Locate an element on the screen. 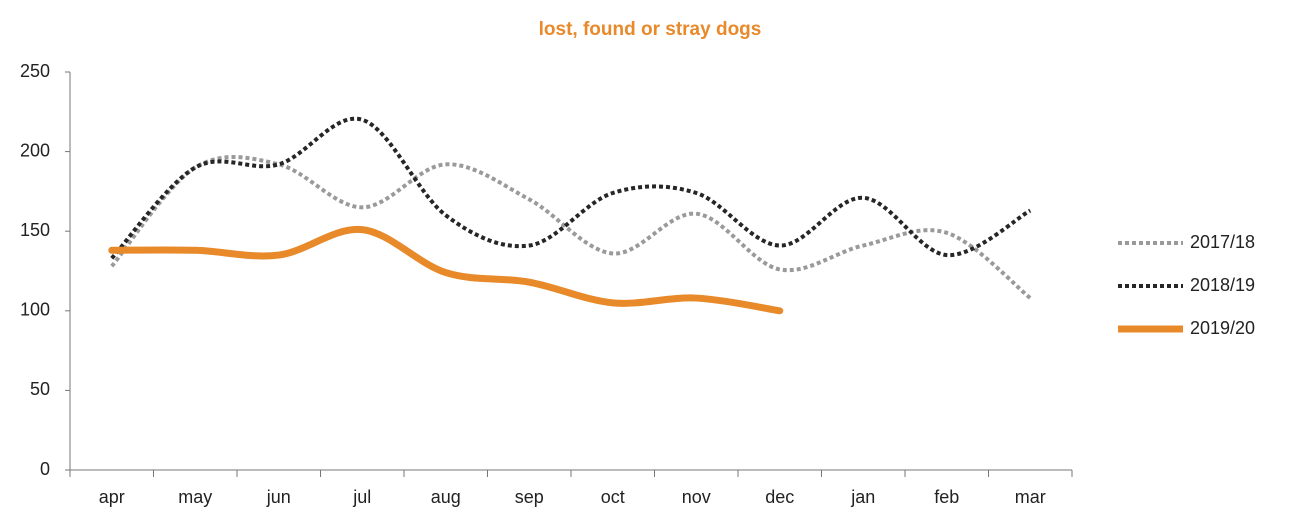 The height and width of the screenshot is (520, 1300). x-tick-label: mar is located at coordinates (1030, 497).